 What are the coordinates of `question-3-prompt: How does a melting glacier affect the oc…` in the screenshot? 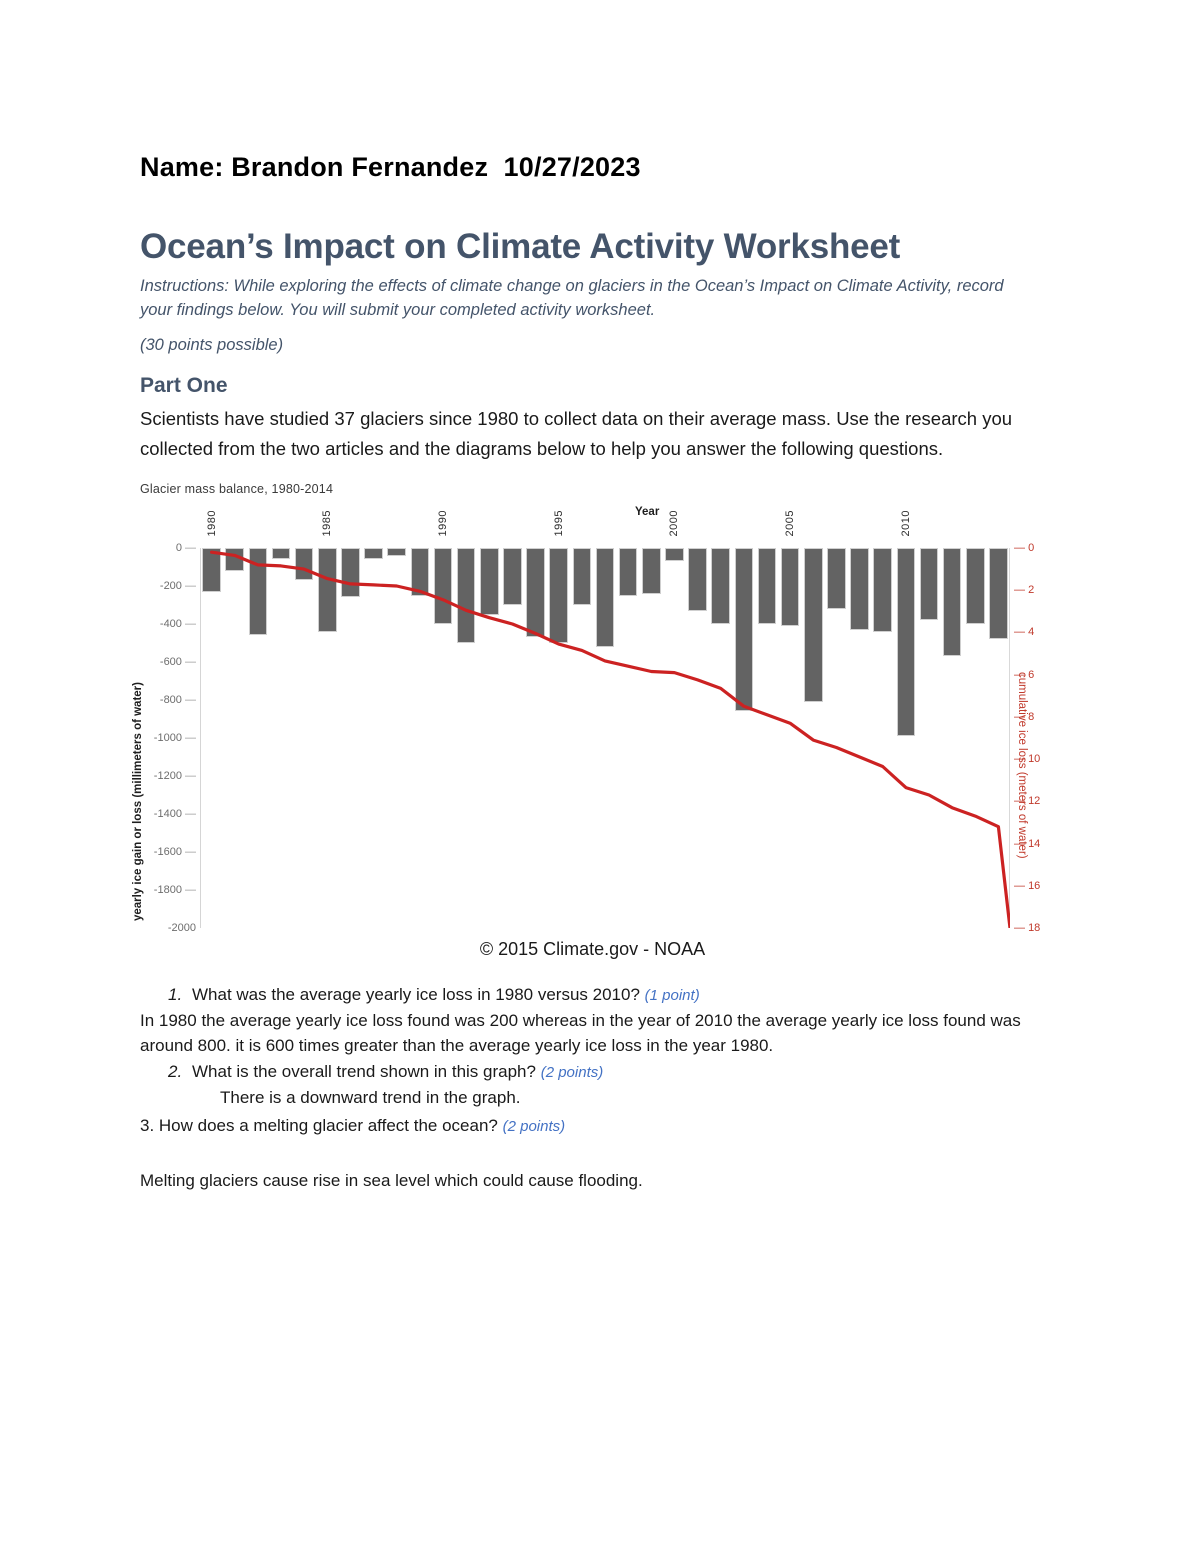 It's located at (328, 1126).